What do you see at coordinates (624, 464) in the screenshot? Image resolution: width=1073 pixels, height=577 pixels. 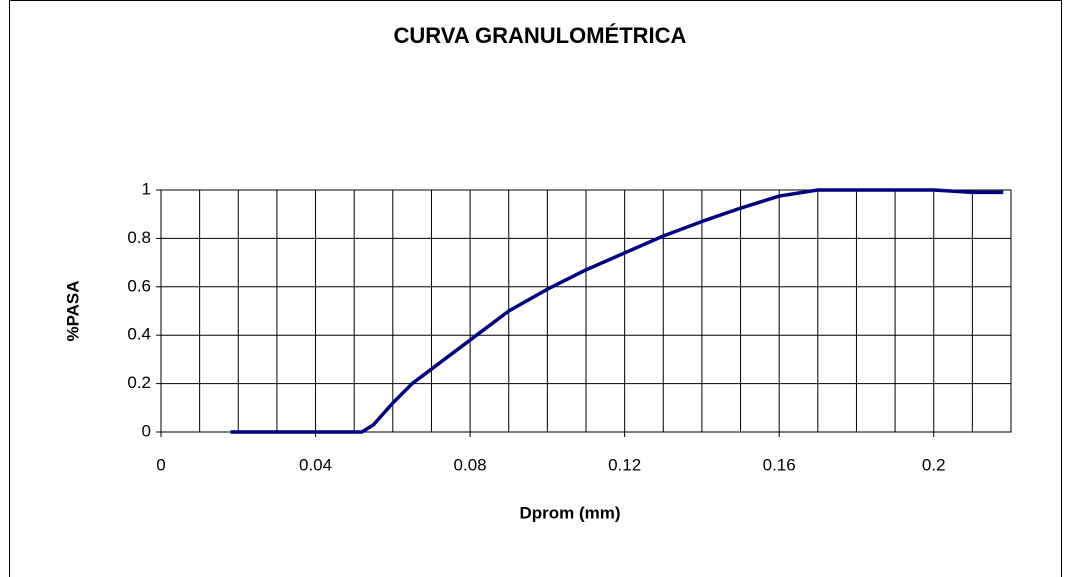 I see `x-tick-label: 0.12` at bounding box center [624, 464].